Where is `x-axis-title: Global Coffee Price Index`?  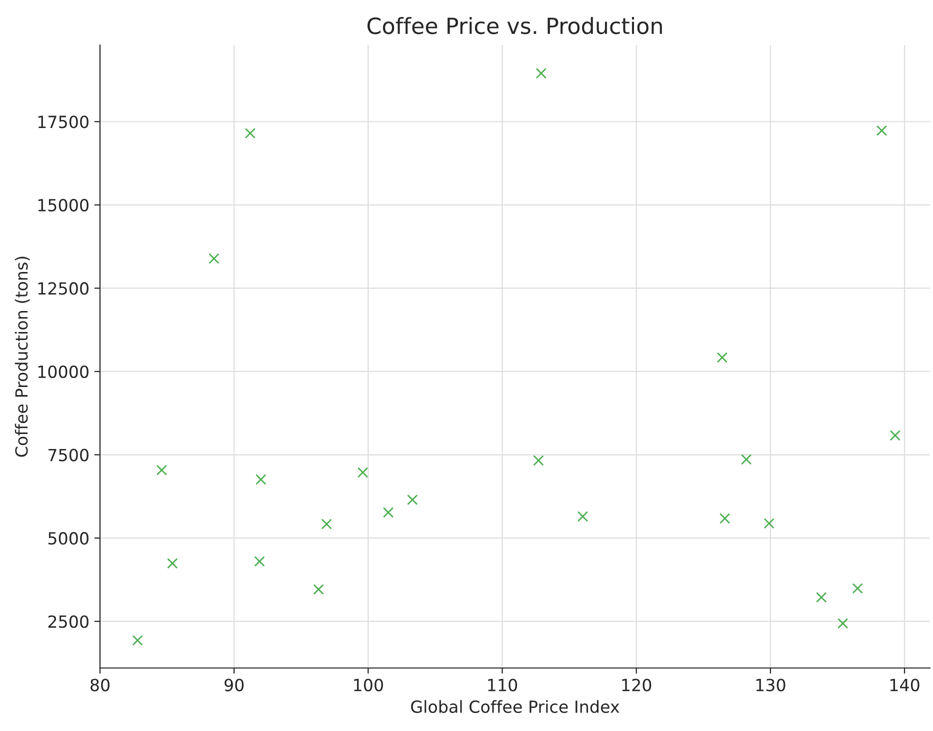 x-axis-title: Global Coffee Price Index is located at coordinates (515, 707).